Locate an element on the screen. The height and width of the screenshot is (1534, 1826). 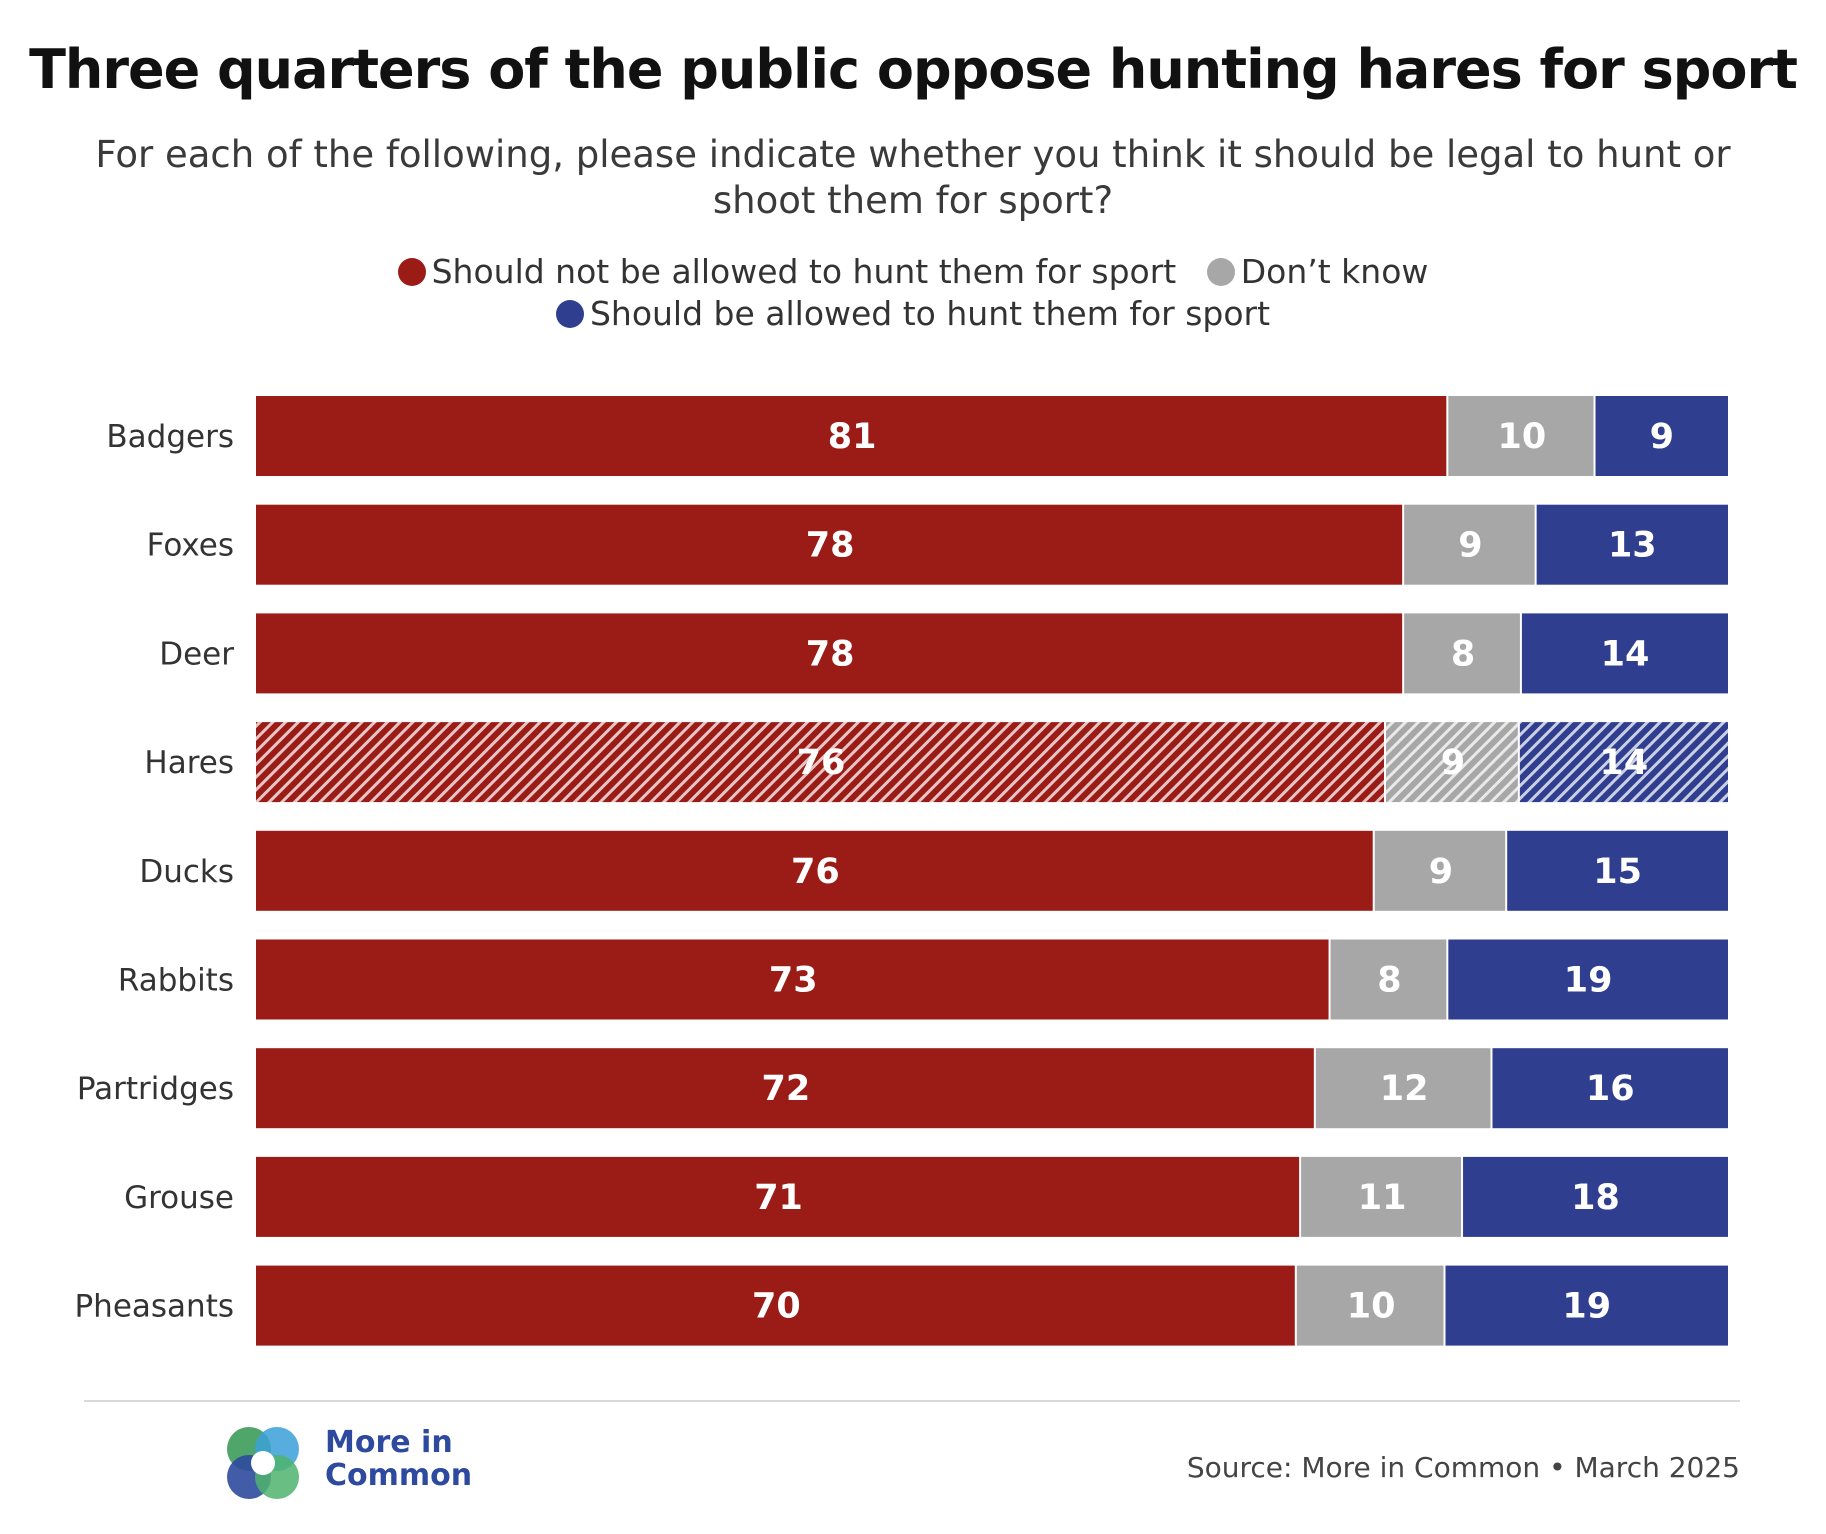
category-label-foxes: Foxes is located at coordinates (190, 546).